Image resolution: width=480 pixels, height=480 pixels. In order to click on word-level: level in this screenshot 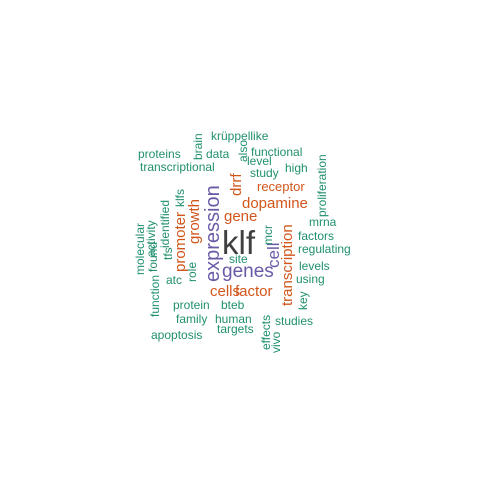, I will do `click(259, 161)`.